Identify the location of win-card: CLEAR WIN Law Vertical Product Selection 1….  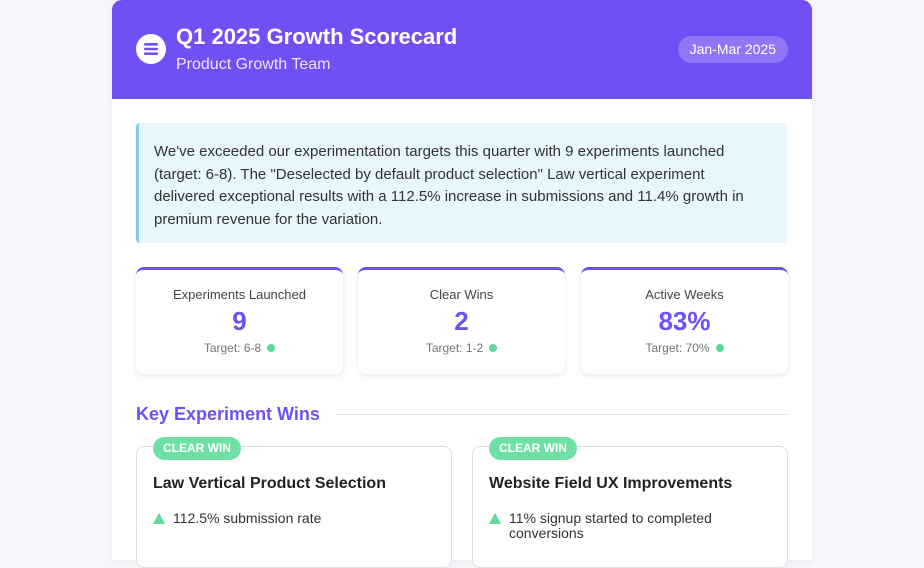
(294, 502).